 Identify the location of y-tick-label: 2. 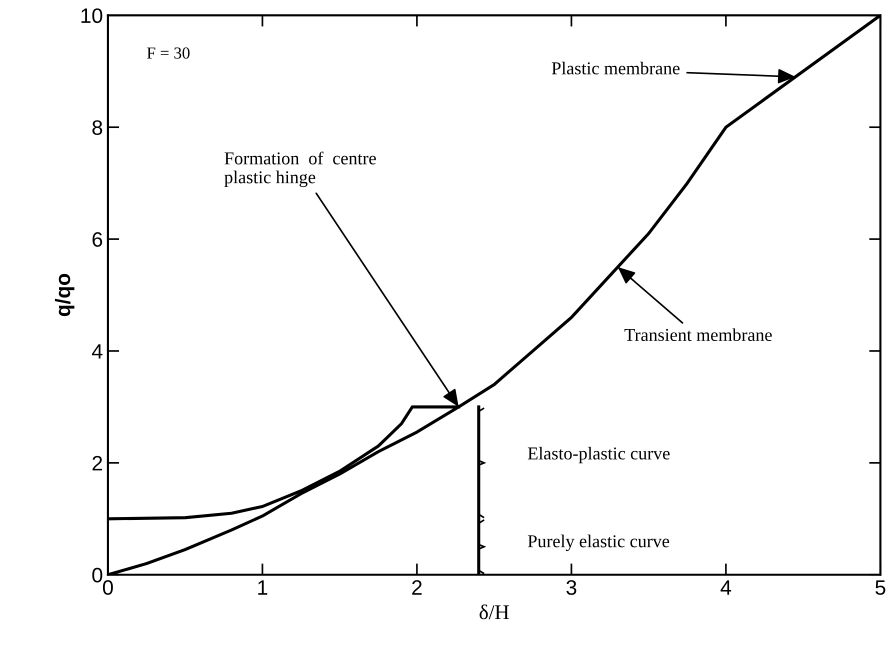
(97, 463).